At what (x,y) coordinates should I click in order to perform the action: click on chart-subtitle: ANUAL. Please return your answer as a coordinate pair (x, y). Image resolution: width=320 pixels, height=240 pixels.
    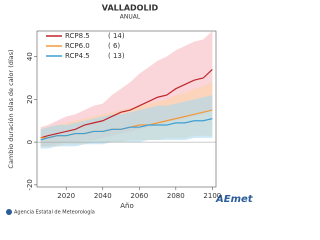
    Looking at the image, I should click on (130, 17).